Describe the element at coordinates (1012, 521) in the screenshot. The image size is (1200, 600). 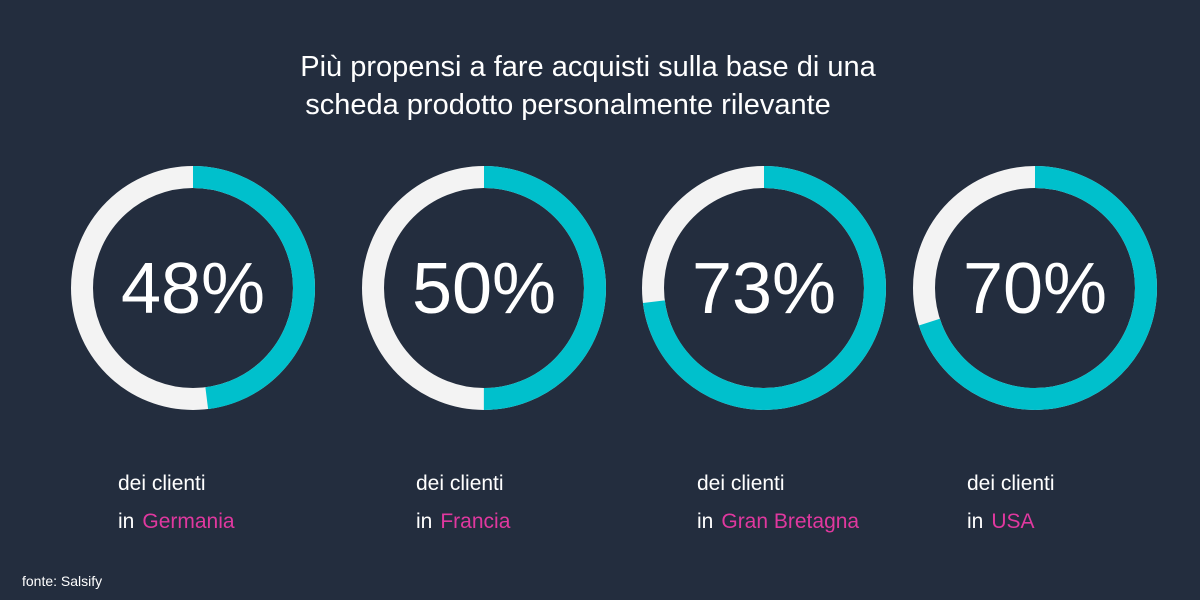
I see `country: USA` at that location.